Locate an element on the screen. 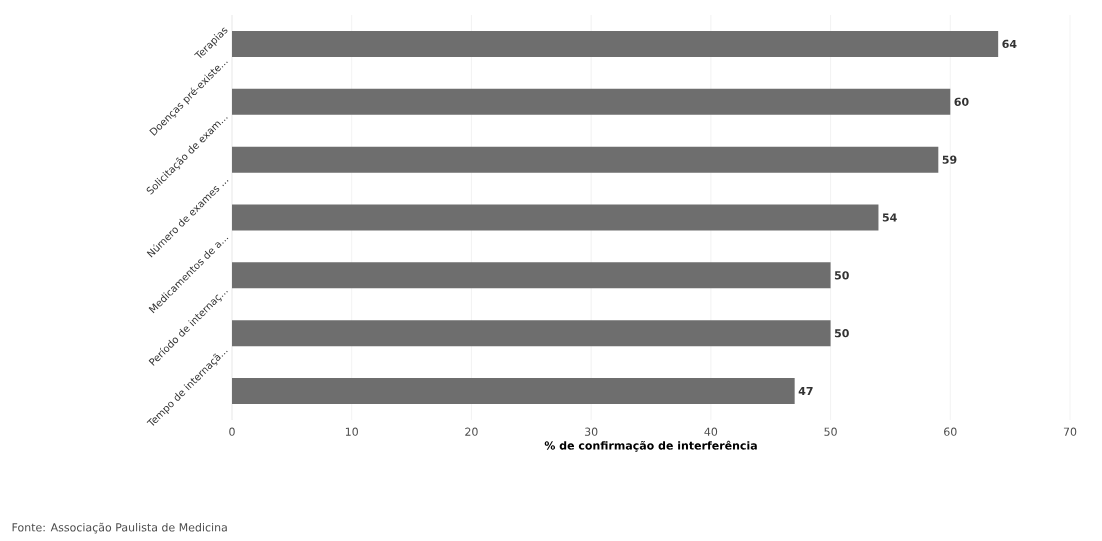 The height and width of the screenshot is (541, 1102). x-tick-label: 10 is located at coordinates (351, 431).